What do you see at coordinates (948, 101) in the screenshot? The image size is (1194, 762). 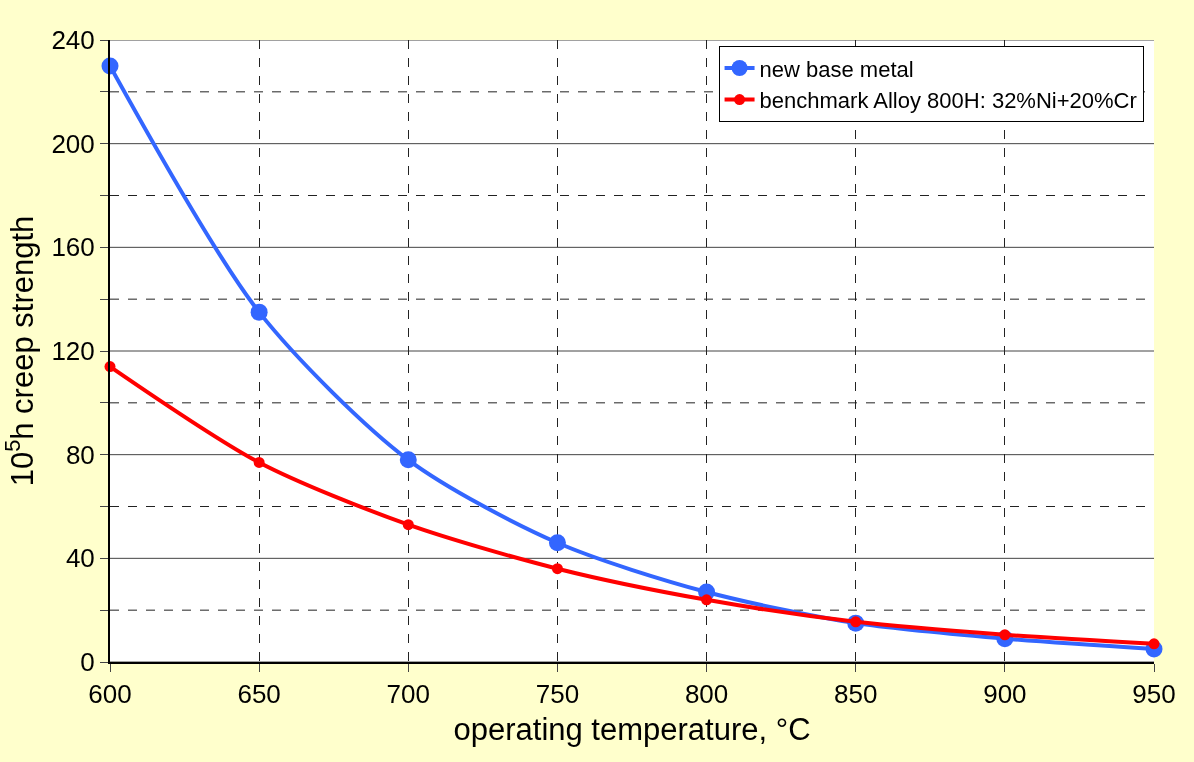 I see `legend-label: benchmark Alloy 800H: 32%Ni+20%Cr` at bounding box center [948, 101].